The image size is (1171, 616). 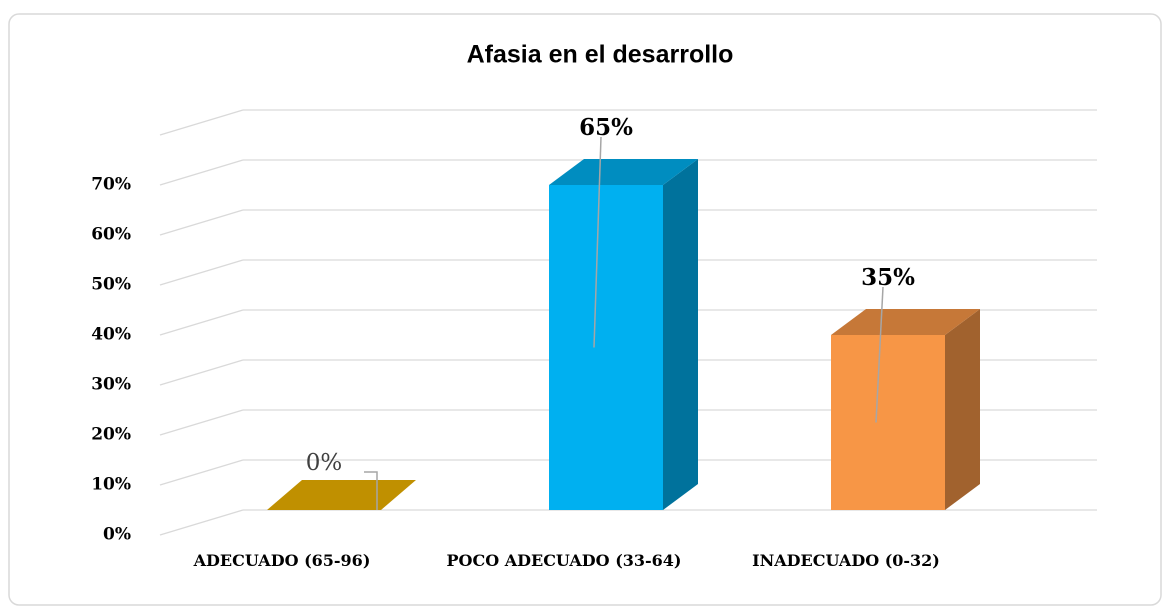 What do you see at coordinates (600, 55) in the screenshot?
I see `chart-title: Afasia en el desarrollo` at bounding box center [600, 55].